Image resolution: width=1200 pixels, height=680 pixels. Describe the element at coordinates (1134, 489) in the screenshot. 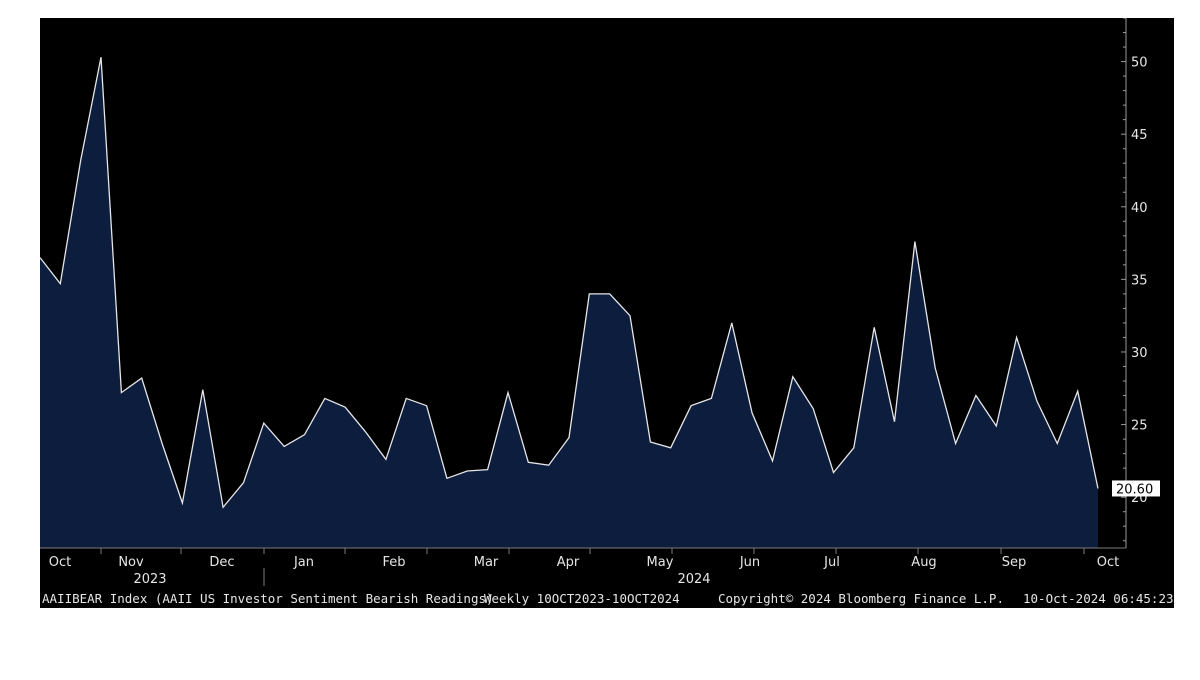

I see `last-value-label: 20.60` at that location.